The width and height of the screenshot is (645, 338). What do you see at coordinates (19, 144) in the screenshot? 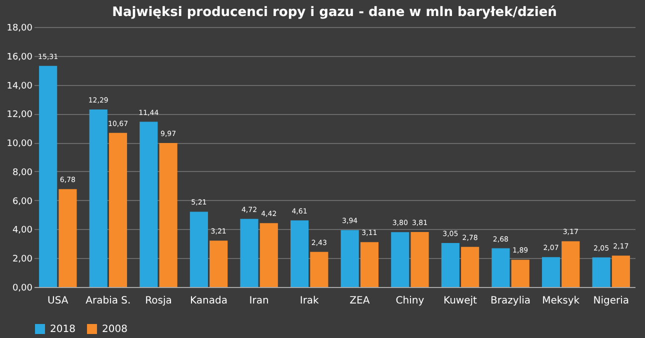
I see `y-tick-label: 10,00` at bounding box center [19, 144].